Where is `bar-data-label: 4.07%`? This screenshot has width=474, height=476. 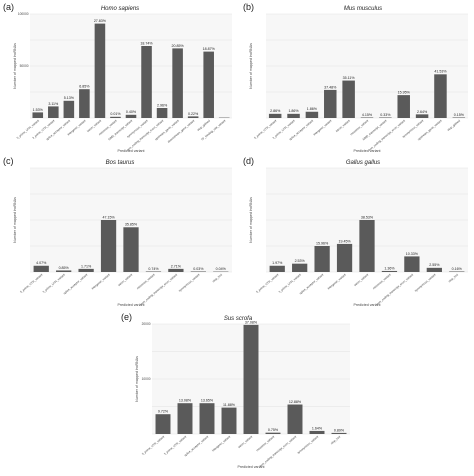
bar-data-label: 4.07% is located at coordinates (41, 263).